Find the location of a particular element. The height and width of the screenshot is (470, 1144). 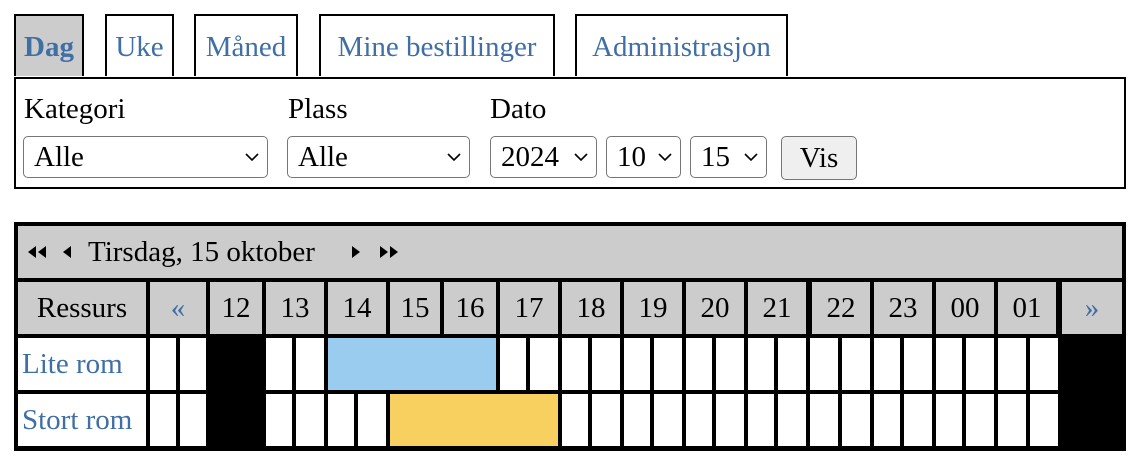

year-select: 2024 is located at coordinates (543, 157).